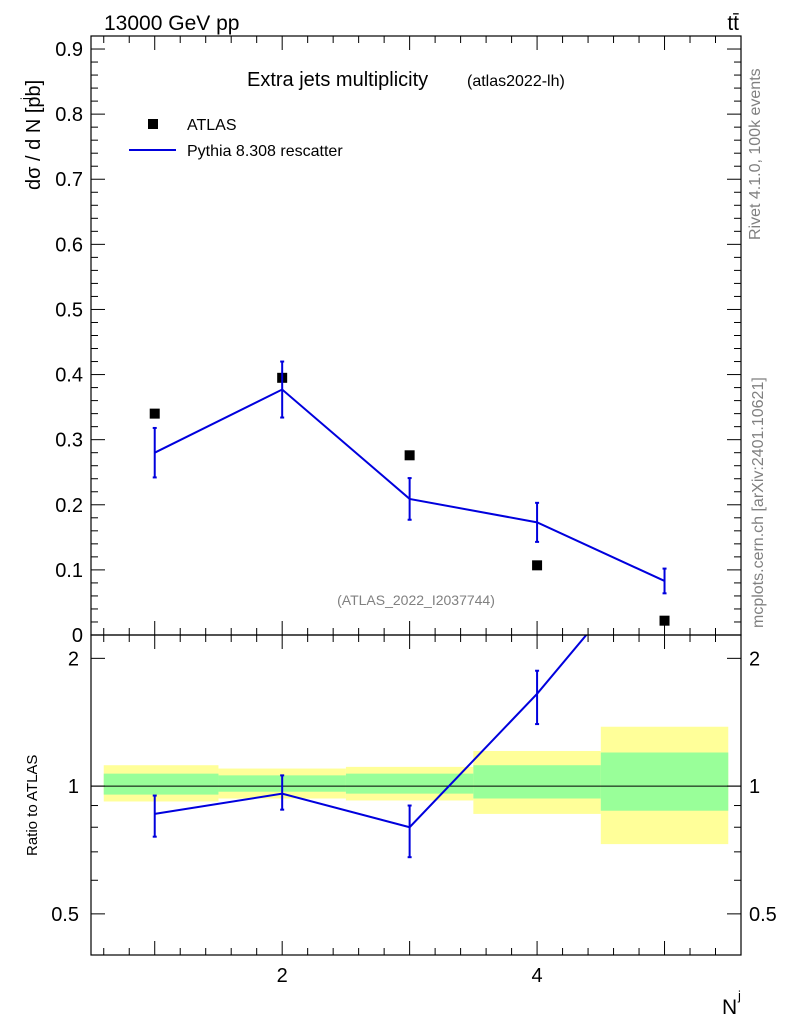  What do you see at coordinates (212, 125) in the screenshot?
I see `legend-label-atlas: ATLAS` at bounding box center [212, 125].